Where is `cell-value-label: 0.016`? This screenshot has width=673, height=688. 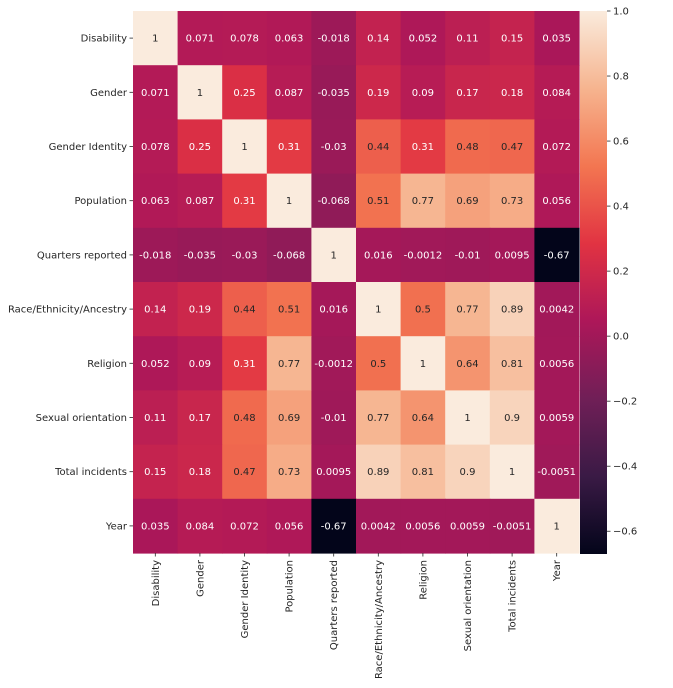 cell-value-label: 0.016 is located at coordinates (333, 310).